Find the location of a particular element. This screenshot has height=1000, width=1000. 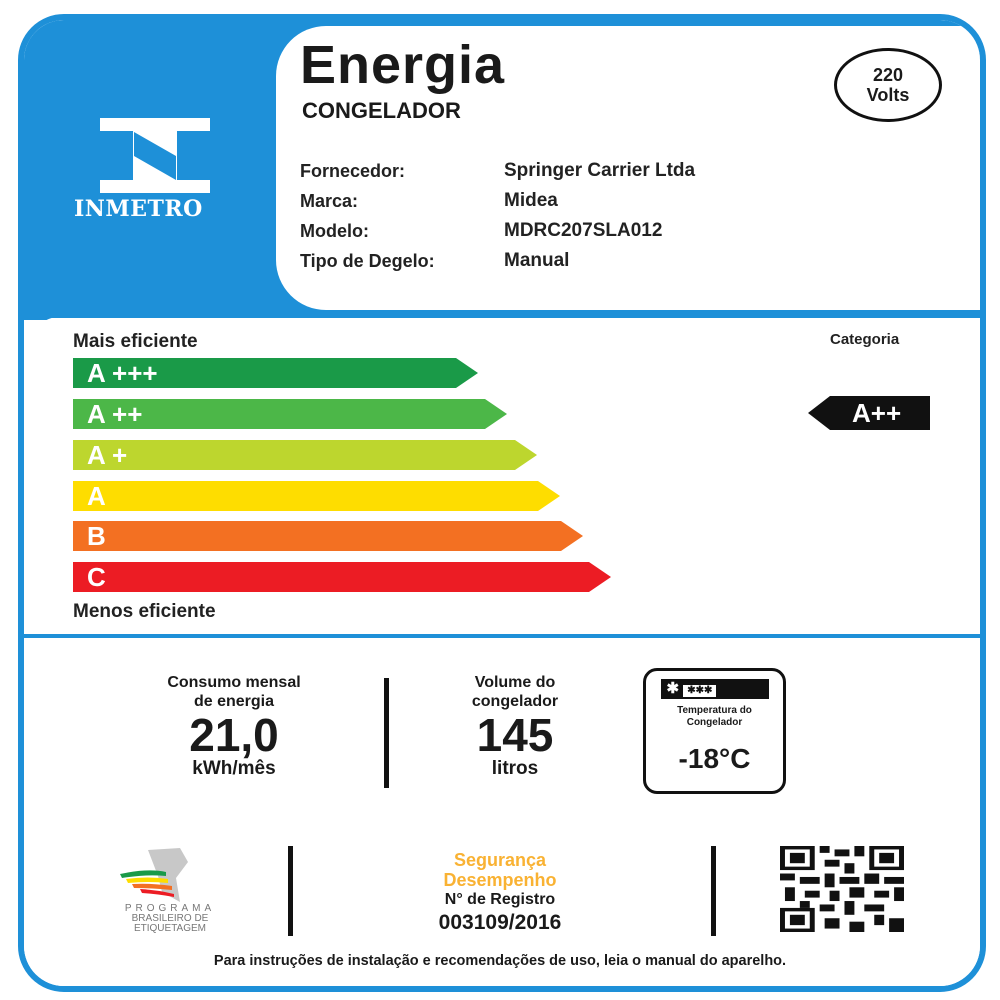

class-bar-b: B is located at coordinates (328, 536).